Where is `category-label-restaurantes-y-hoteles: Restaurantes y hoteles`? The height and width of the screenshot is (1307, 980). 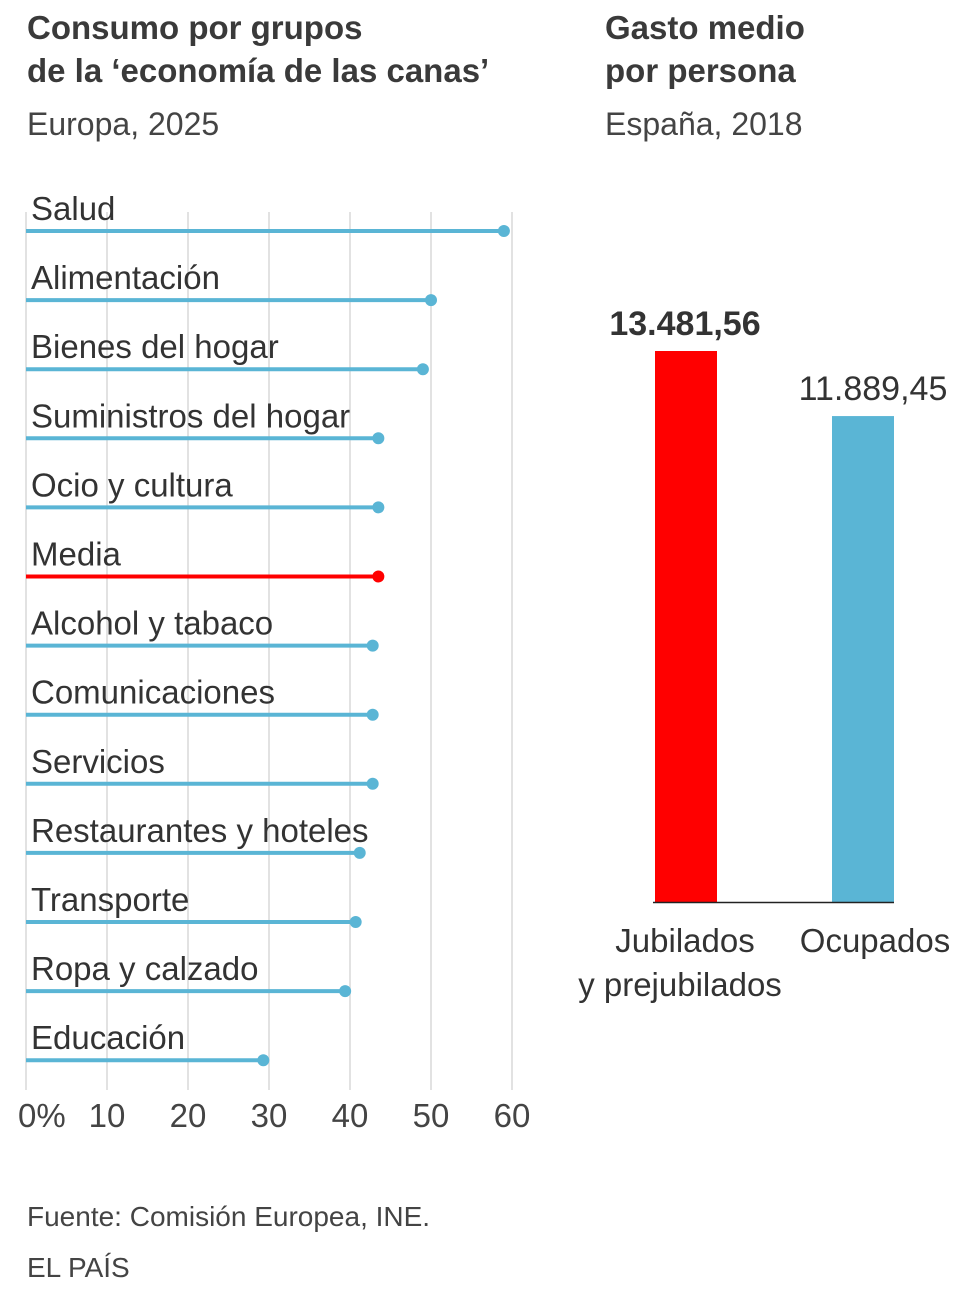
category-label-restaurantes-y-hoteles: Restaurantes y hoteles is located at coordinates (200, 830).